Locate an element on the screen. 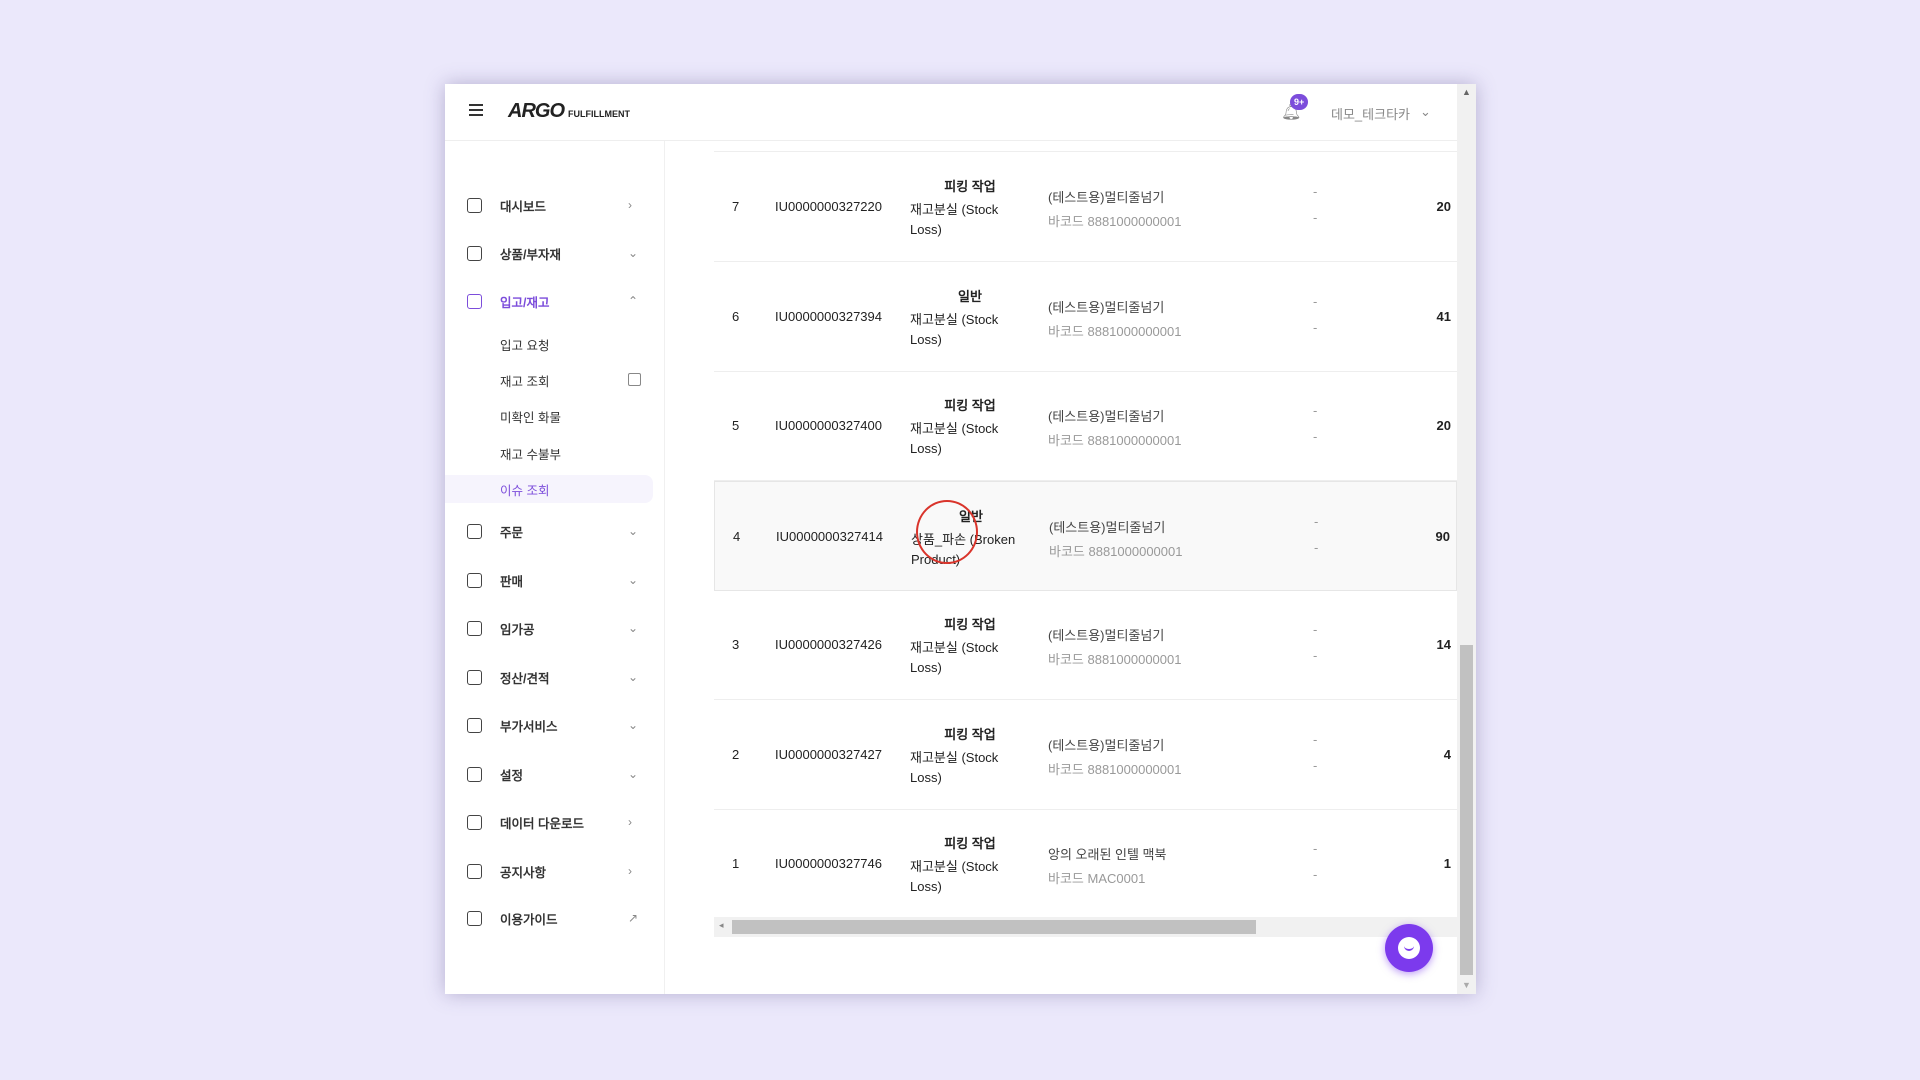 The width and height of the screenshot is (1920, 1080). calculator-icon is located at coordinates (474, 677).